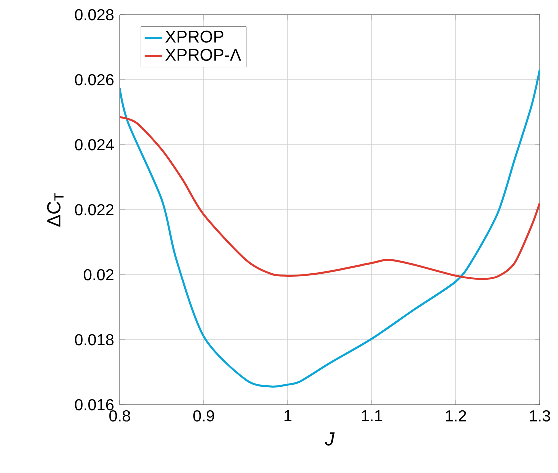 The height and width of the screenshot is (473, 558). I want to click on x-tick-label: 1, so click(288, 416).